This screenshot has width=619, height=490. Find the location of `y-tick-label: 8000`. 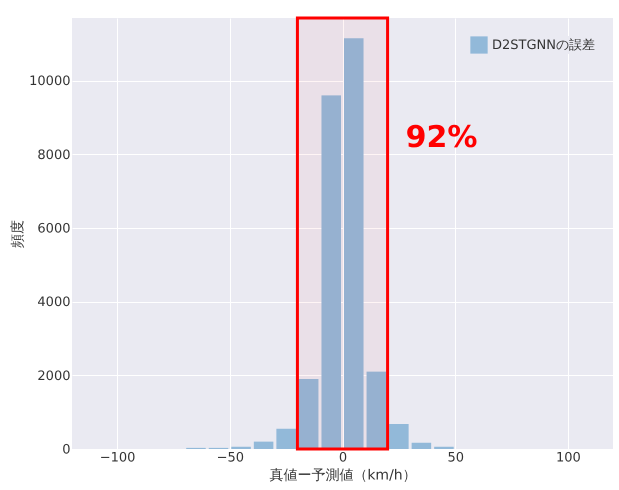

y-tick-label: 8000 is located at coordinates (53, 155).